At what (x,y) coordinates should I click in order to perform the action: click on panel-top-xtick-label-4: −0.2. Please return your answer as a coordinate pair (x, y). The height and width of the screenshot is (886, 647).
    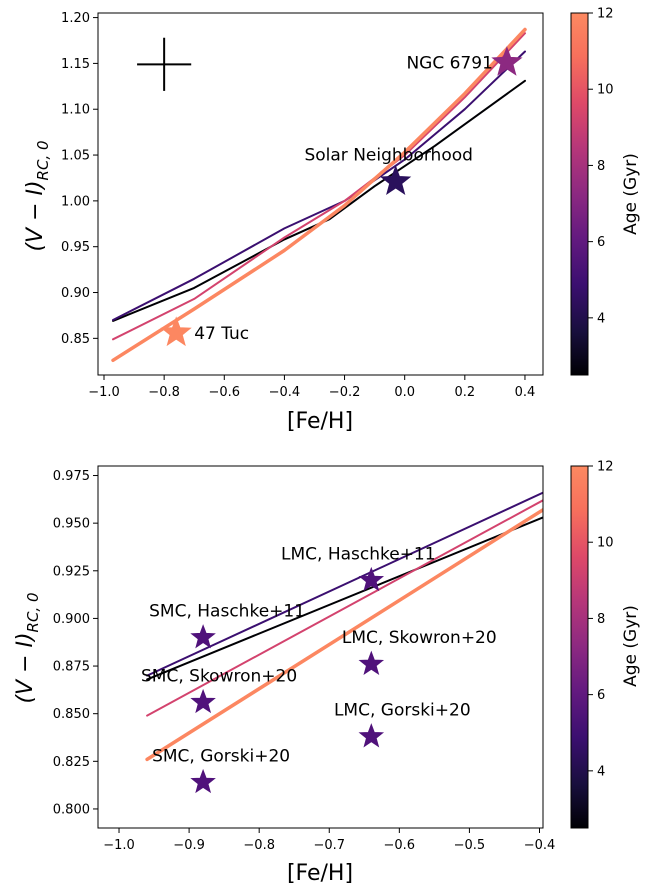
    Looking at the image, I should click on (345, 392).